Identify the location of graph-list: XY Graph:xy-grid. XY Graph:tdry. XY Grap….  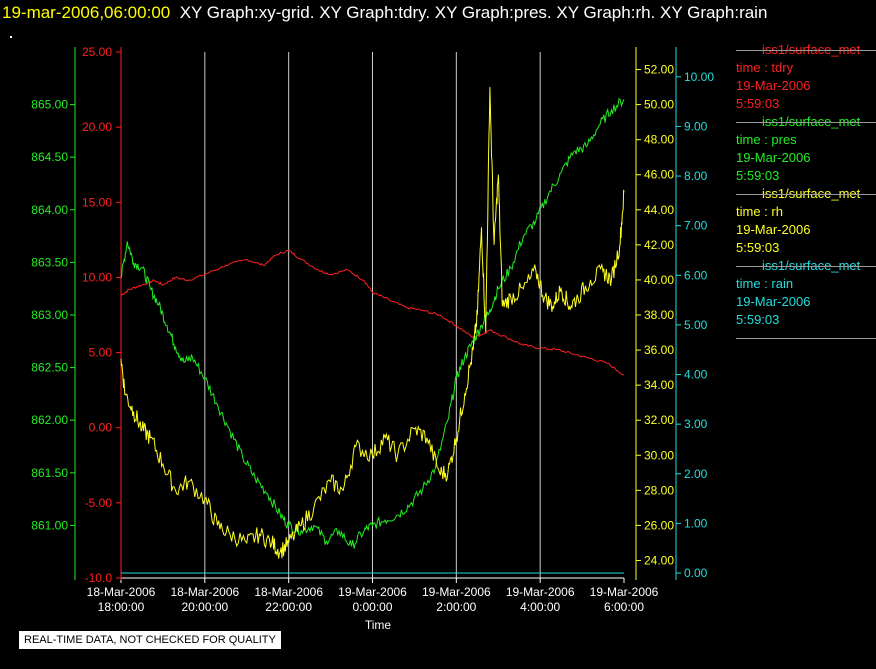
(473, 12).